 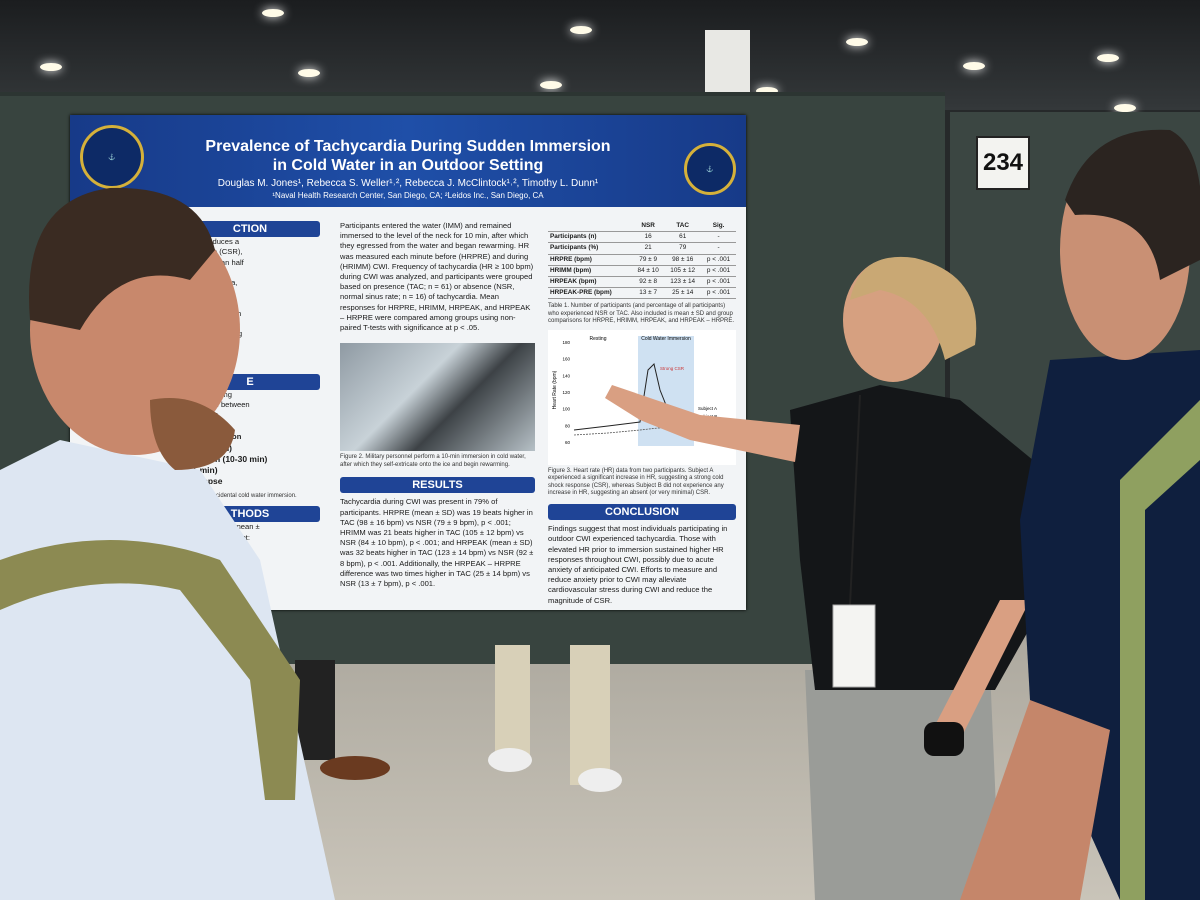 What do you see at coordinates (648, 271) in the screenshot?
I see `table-cell: 84 ± 10` at bounding box center [648, 271].